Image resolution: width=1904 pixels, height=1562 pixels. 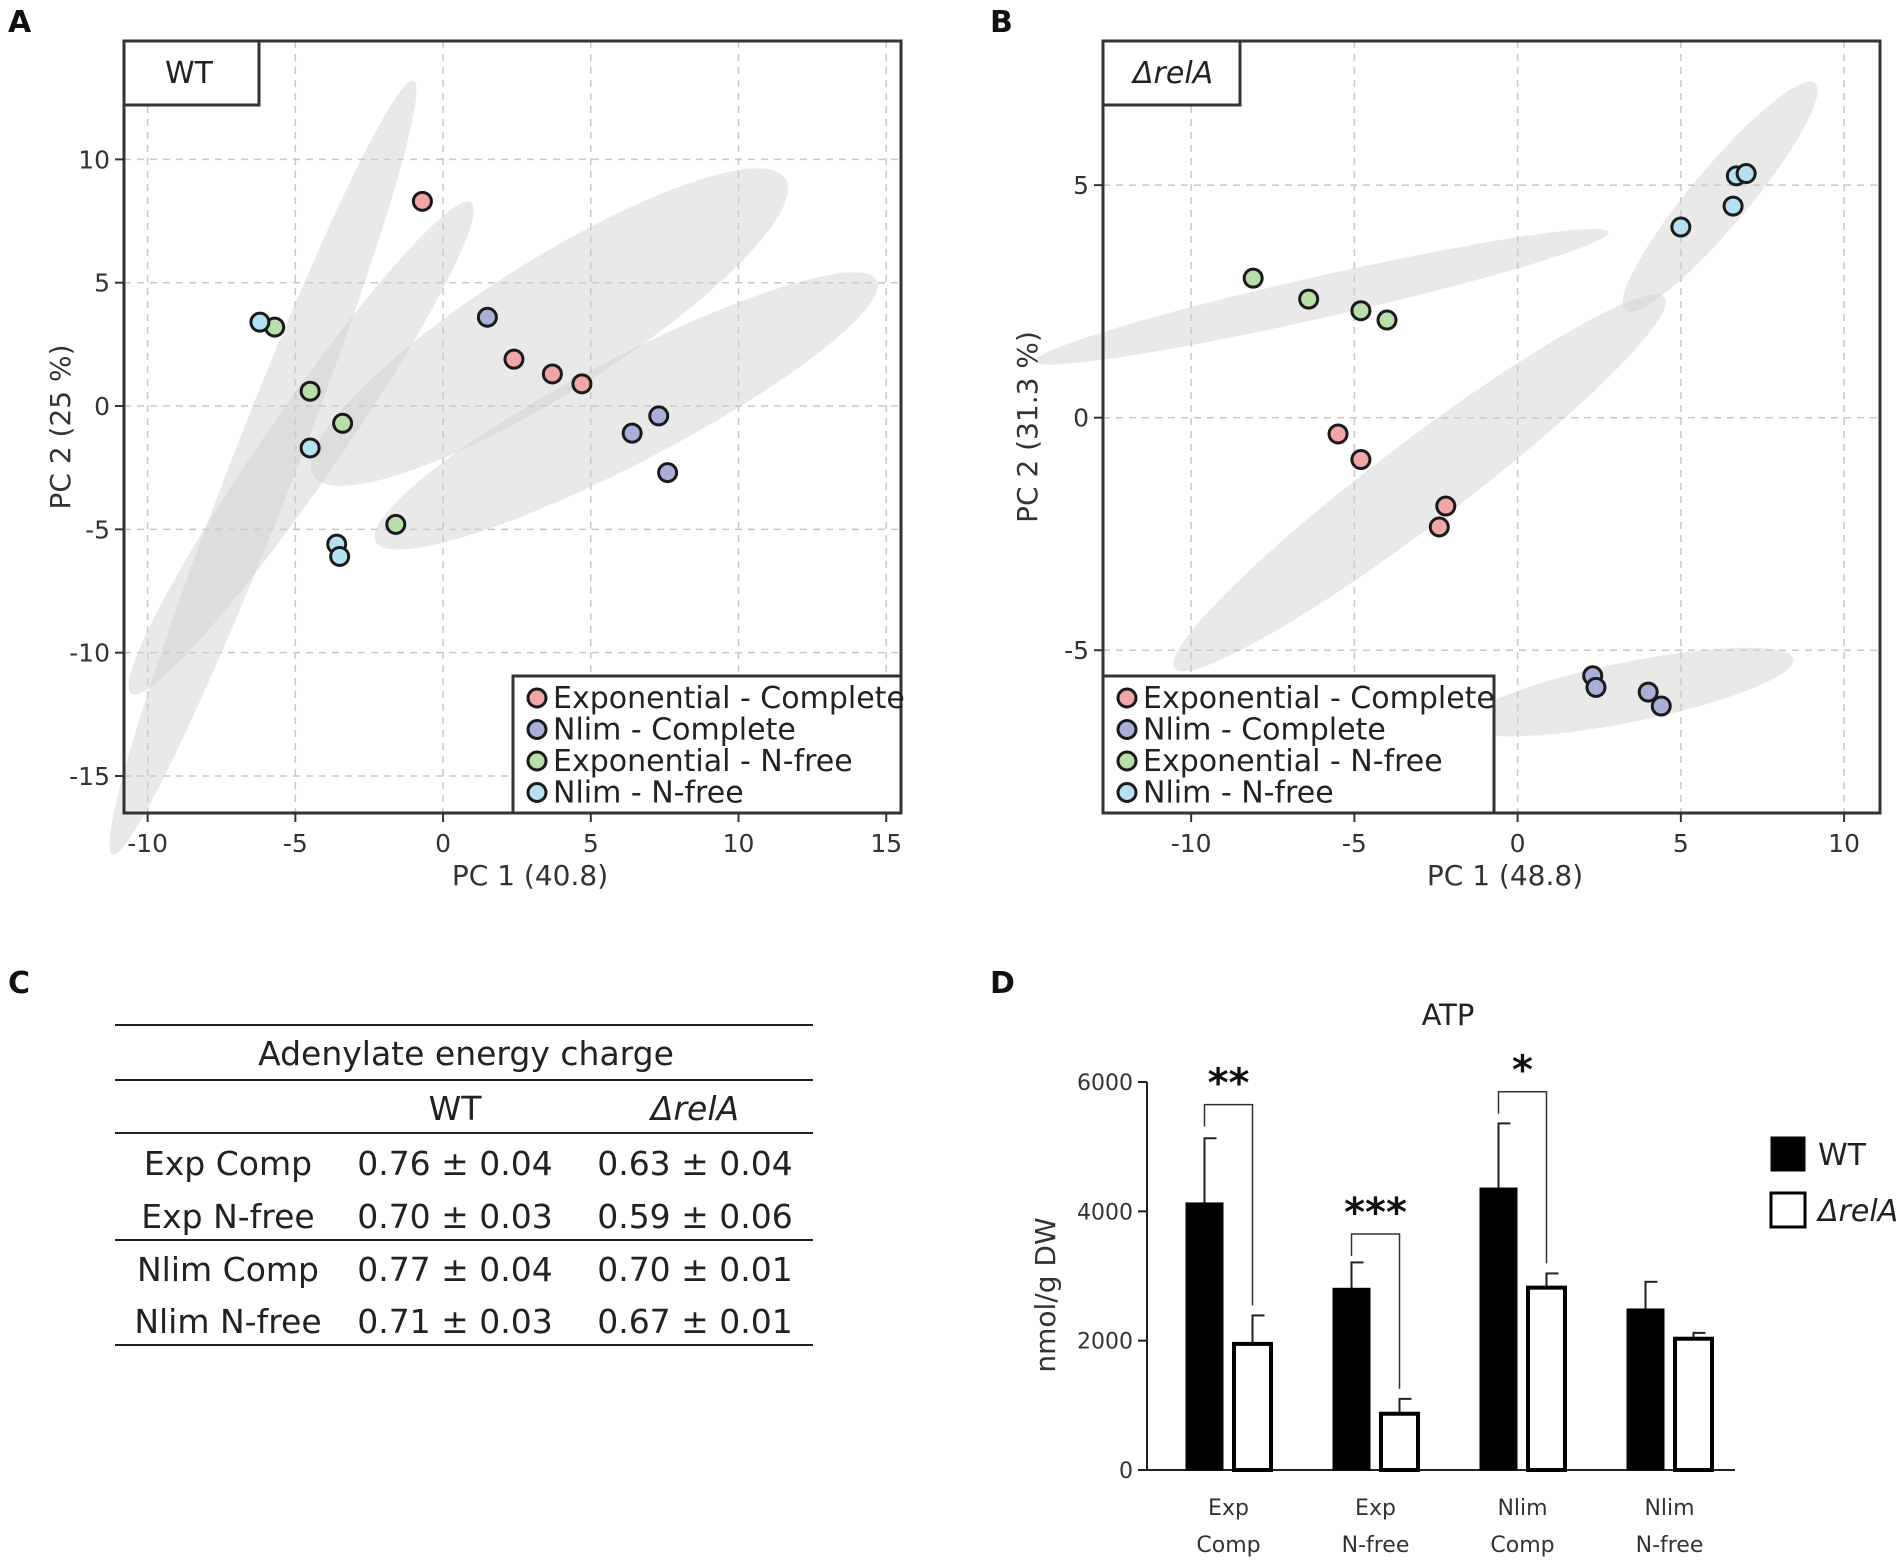 I want to click on x-tick-label: -10, so click(x=147, y=843).